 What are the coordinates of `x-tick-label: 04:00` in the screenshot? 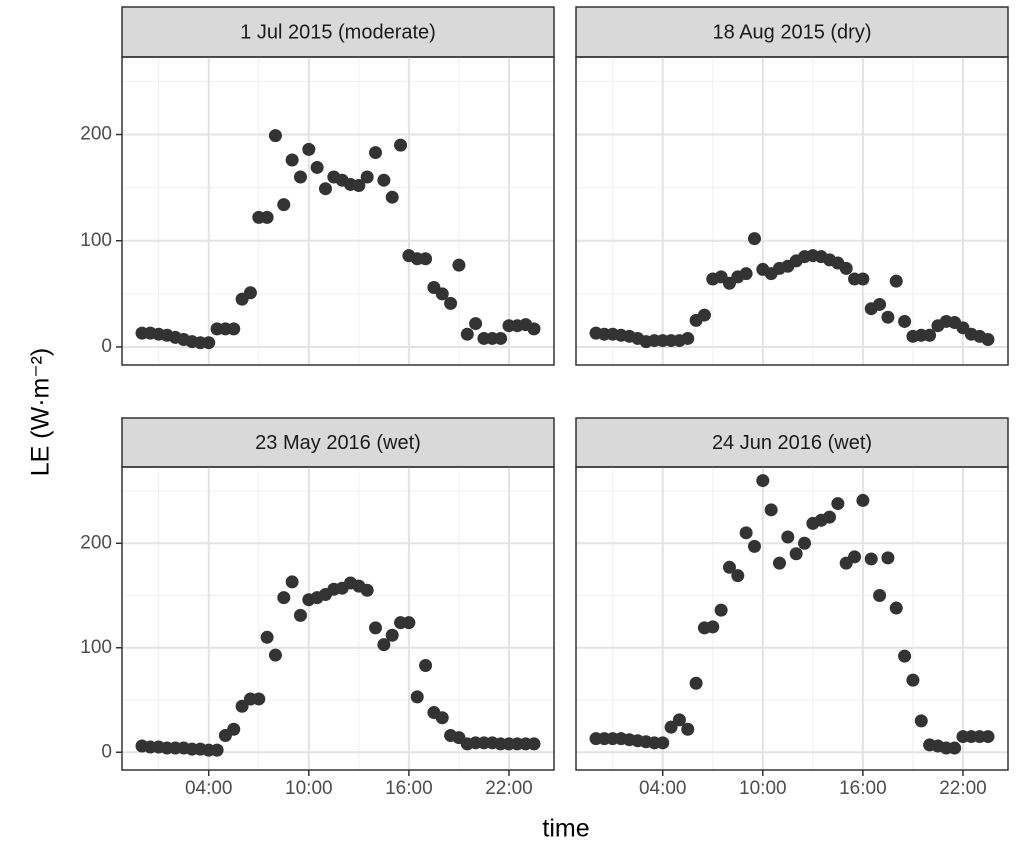 It's located at (209, 788).